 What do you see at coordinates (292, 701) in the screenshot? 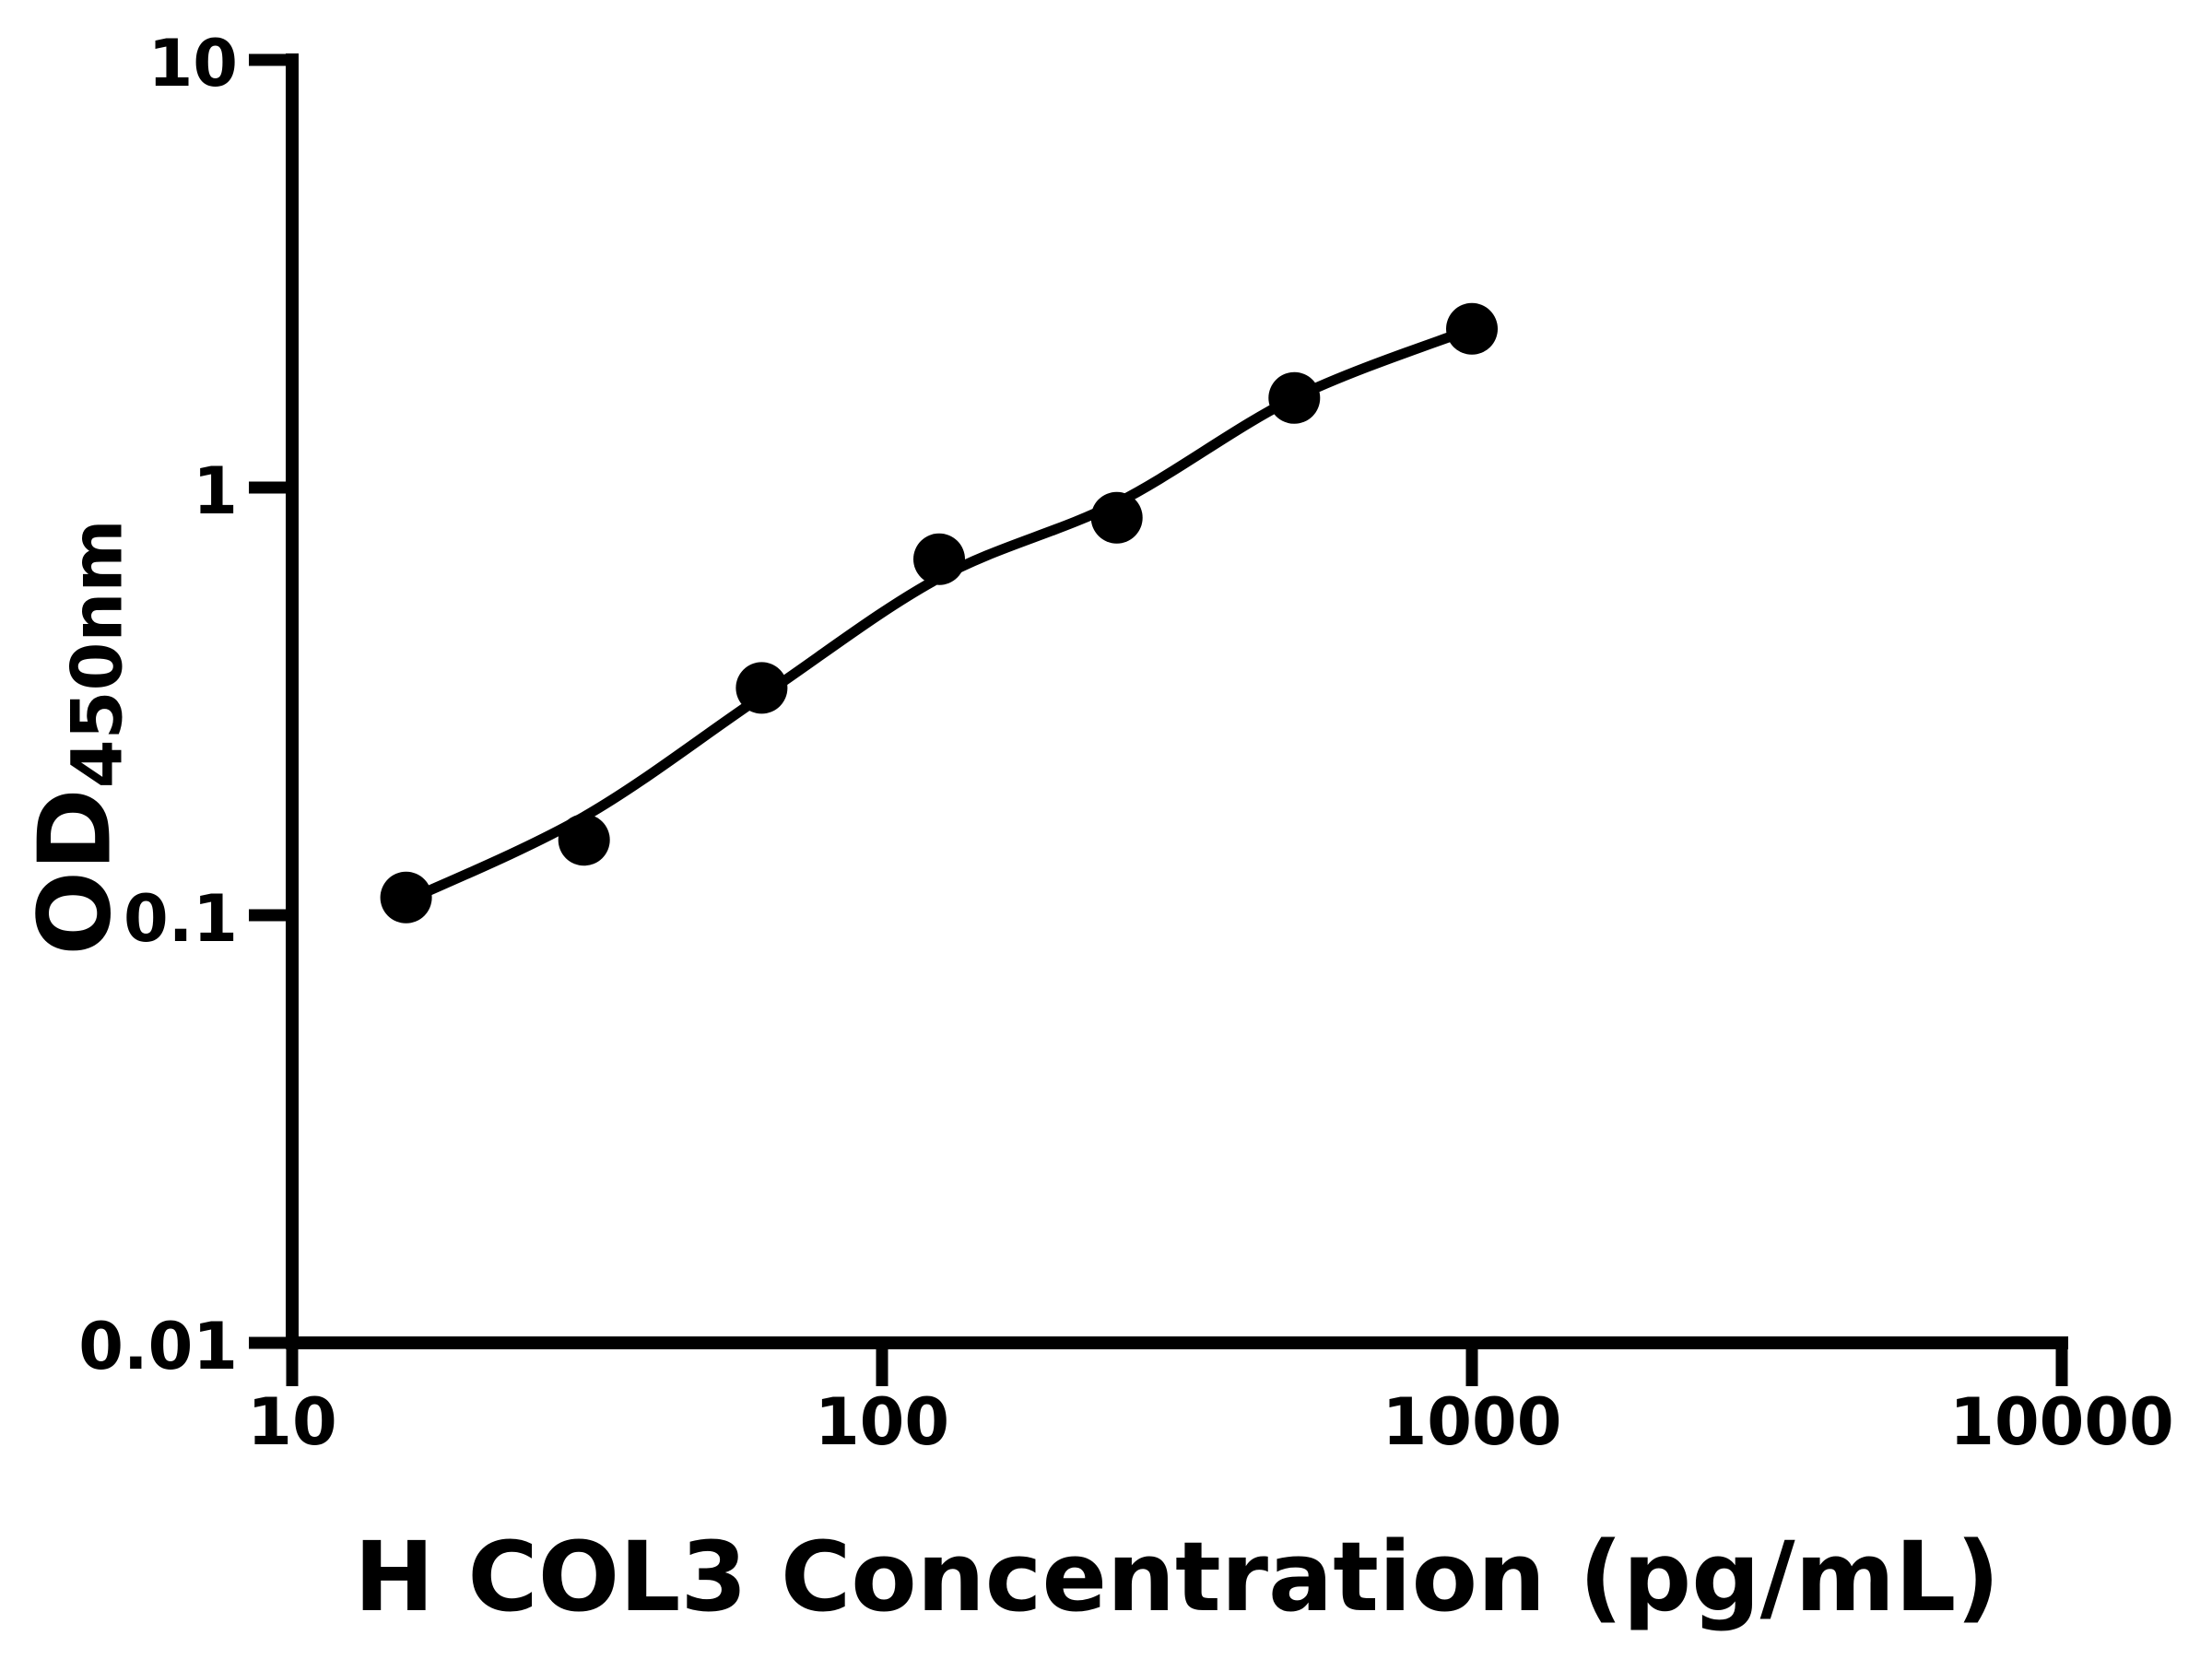
I see `y-axis-line` at bounding box center [292, 701].